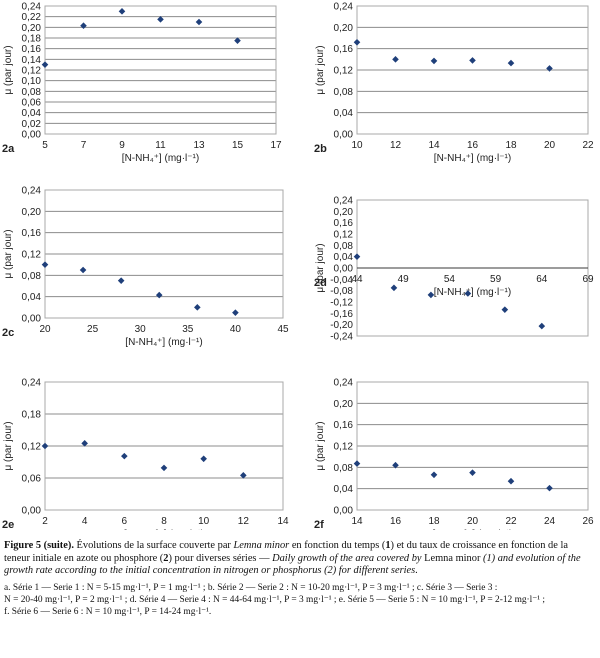 The width and height of the screenshot is (600, 658). Describe the element at coordinates (164, 529) in the screenshot. I see `x-axis-title: [P-PO₄³⁻] (mg·l⁻¹)` at that location.